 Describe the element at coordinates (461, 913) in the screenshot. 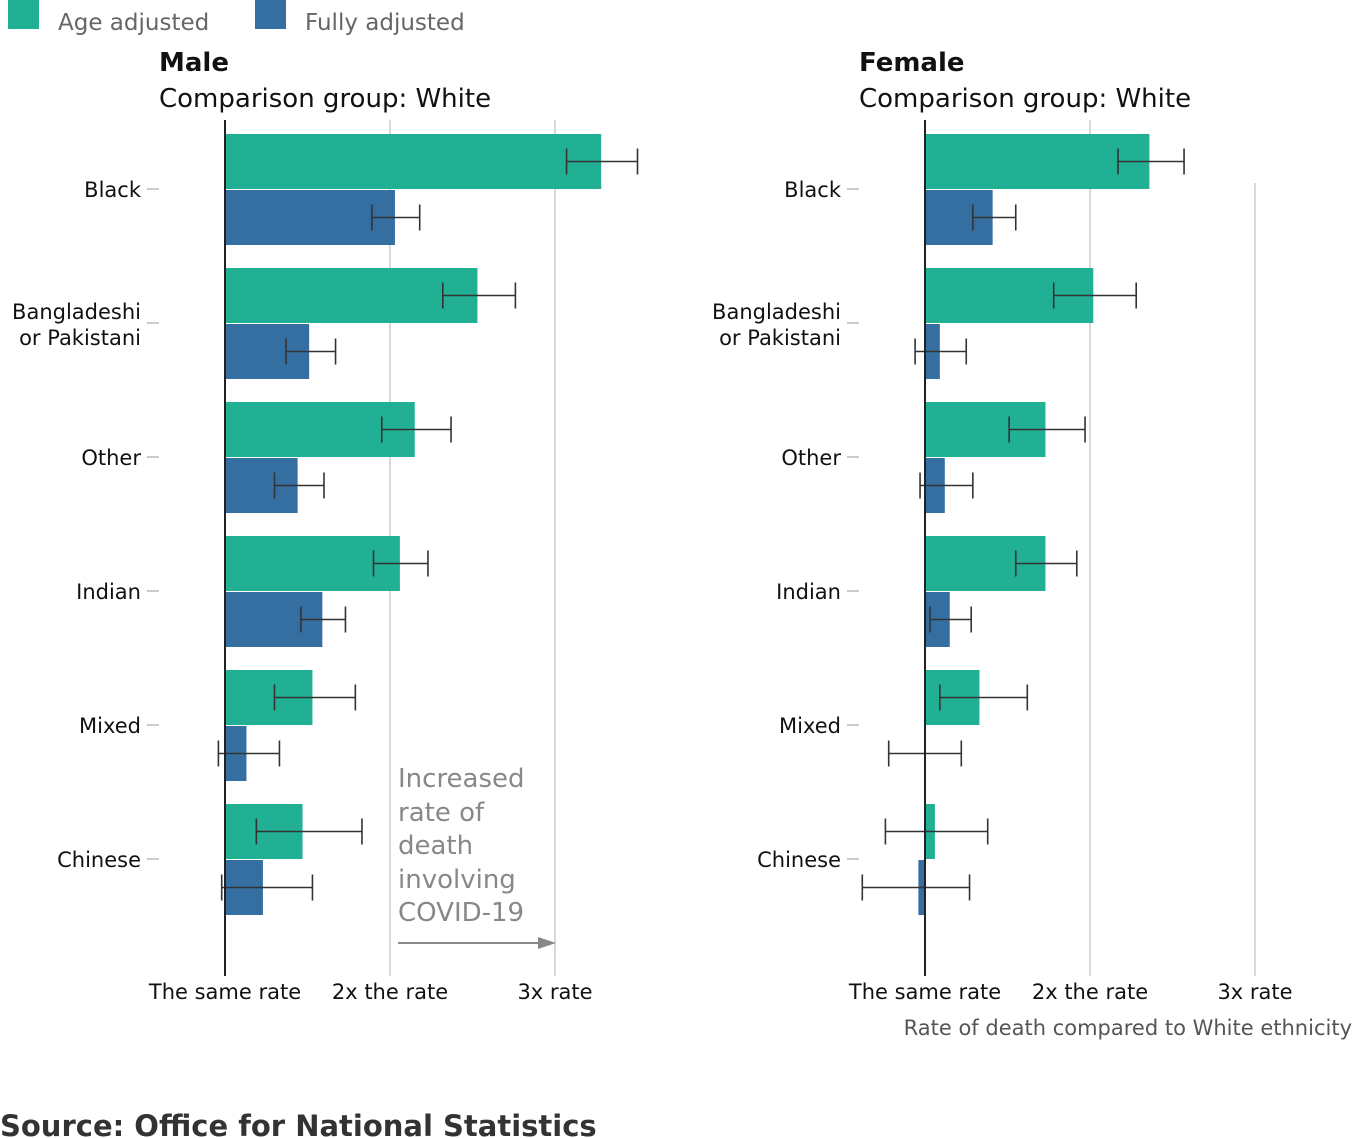

I see `annotation-line: COVID-19` at that location.